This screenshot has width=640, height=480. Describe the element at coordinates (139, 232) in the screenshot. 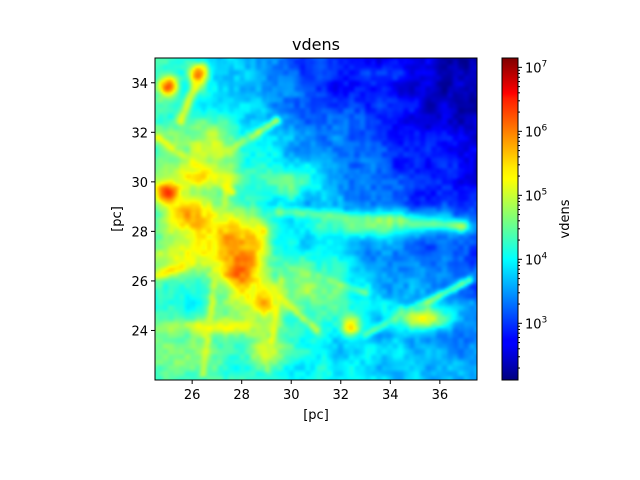

I see `y-tick-label: 28` at that location.